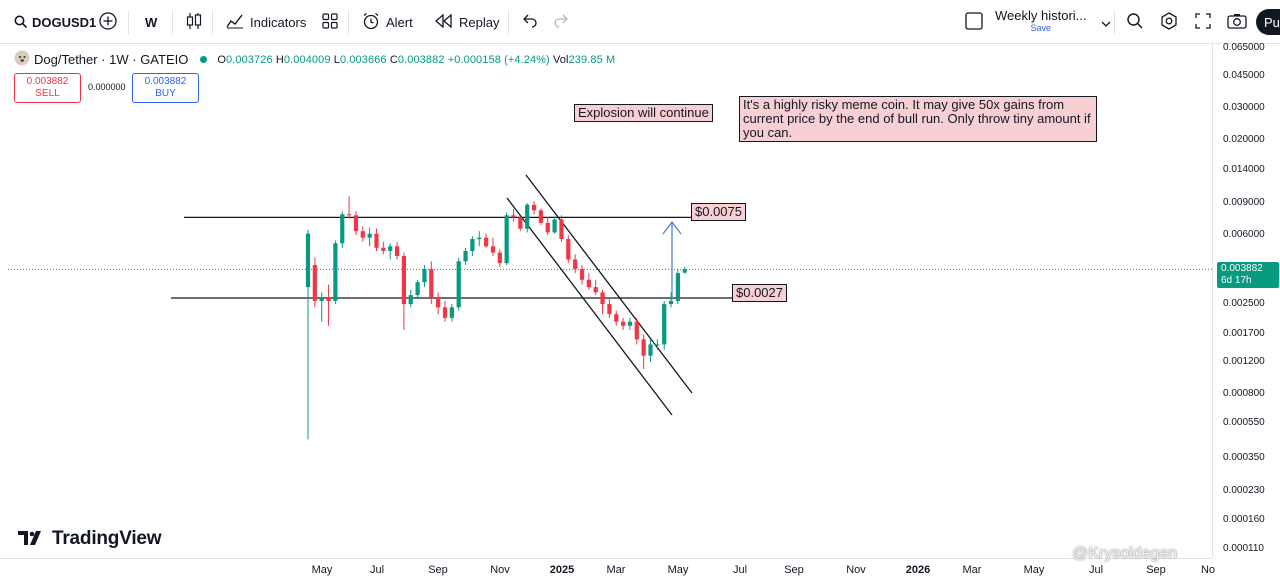 Image resolution: width=1280 pixels, height=584 pixels. I want to click on indicators-button: Indicators, so click(266, 22).